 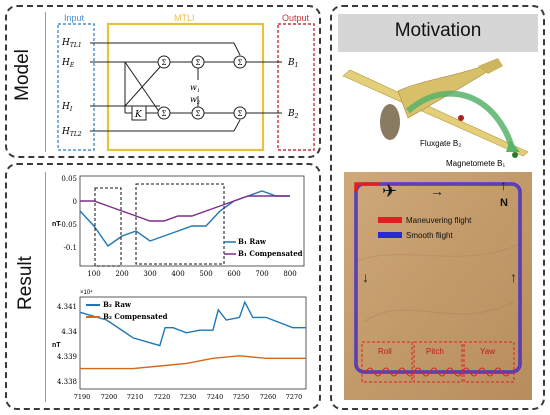 What do you see at coordinates (68, 213) in the screenshot?
I see `top-y-ticks: 0.05 0 -0.05 -0.1` at bounding box center [68, 213].